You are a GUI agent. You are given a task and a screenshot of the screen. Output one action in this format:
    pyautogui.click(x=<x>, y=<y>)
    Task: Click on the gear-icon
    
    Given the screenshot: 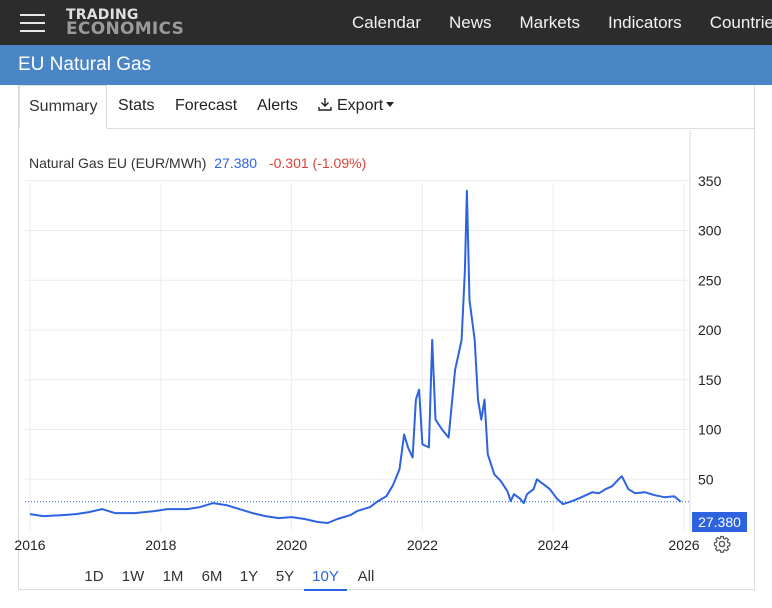 What is the action you would take?
    pyautogui.click(x=722, y=544)
    